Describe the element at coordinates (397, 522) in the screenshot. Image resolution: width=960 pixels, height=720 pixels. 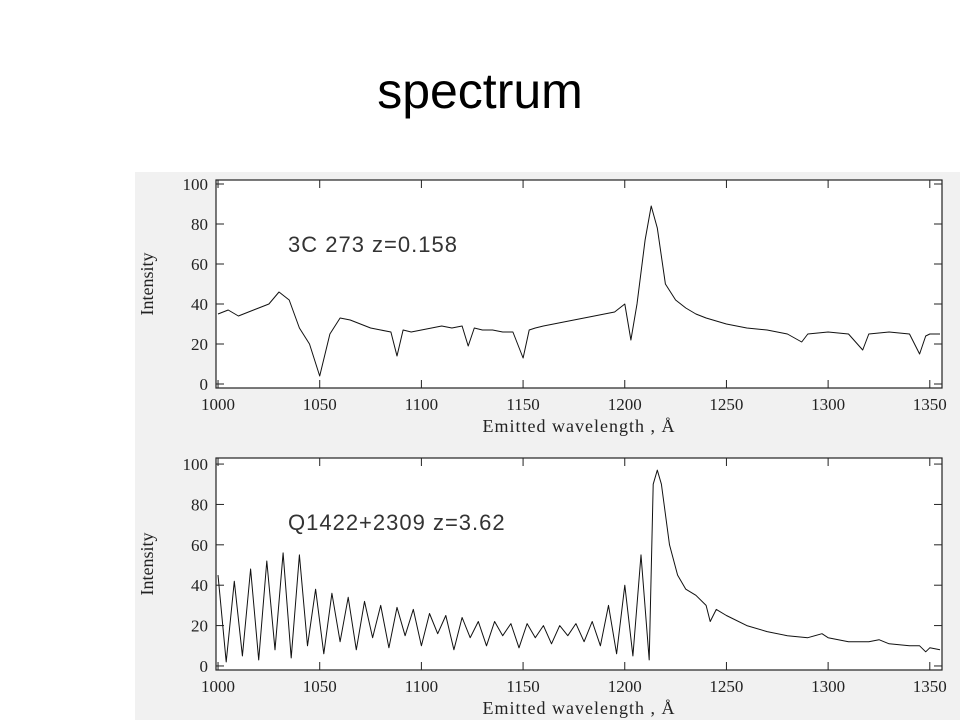
I see `annotation: Q1422+2309 z=3.62` at that location.